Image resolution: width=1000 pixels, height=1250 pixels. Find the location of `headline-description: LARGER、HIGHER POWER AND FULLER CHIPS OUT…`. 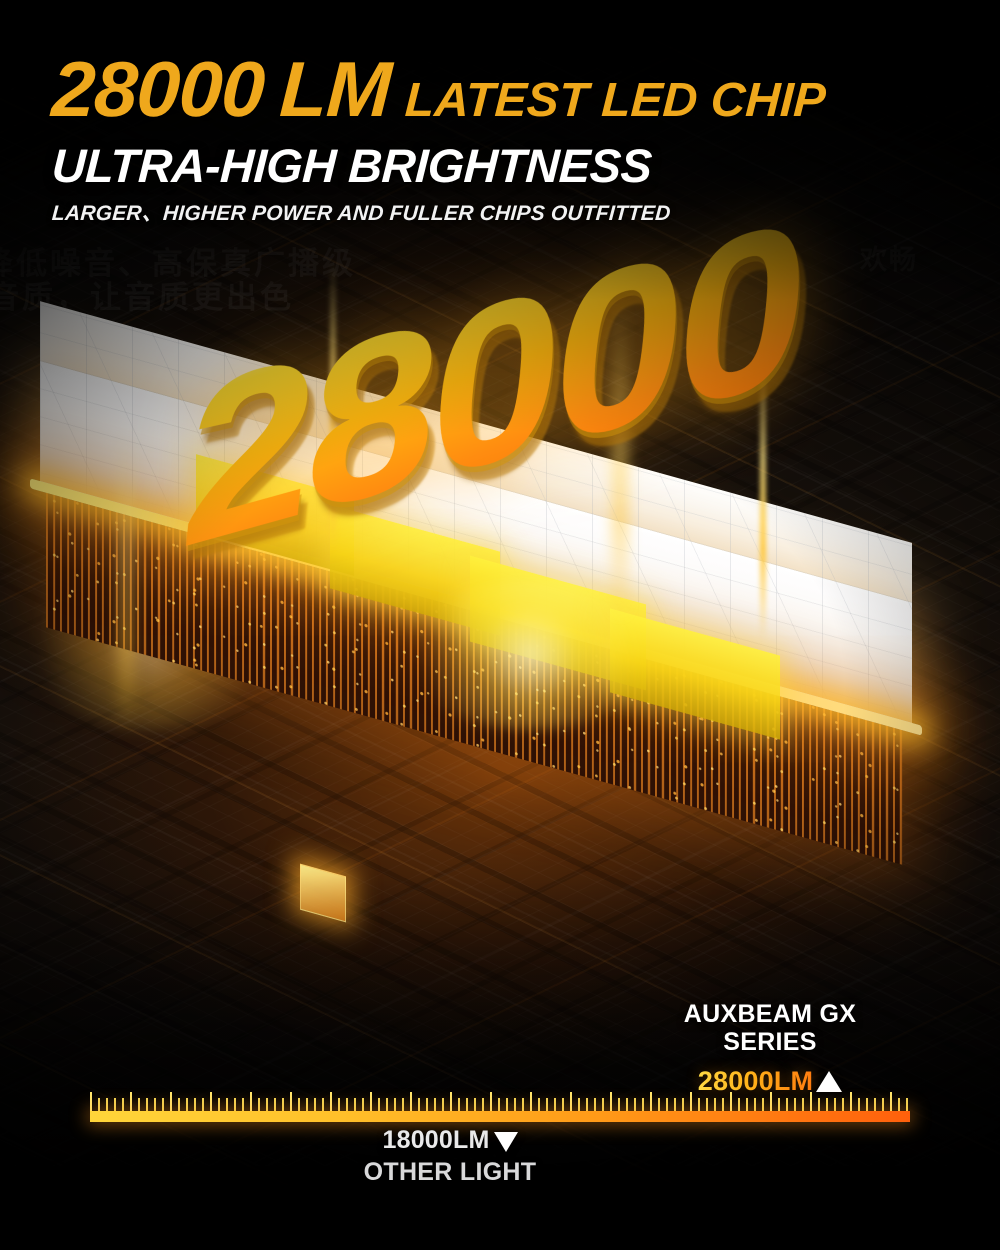

headline-description: LARGER、HIGHER POWER AND FULLER CHIPS OUT… is located at coordinates (361, 213).